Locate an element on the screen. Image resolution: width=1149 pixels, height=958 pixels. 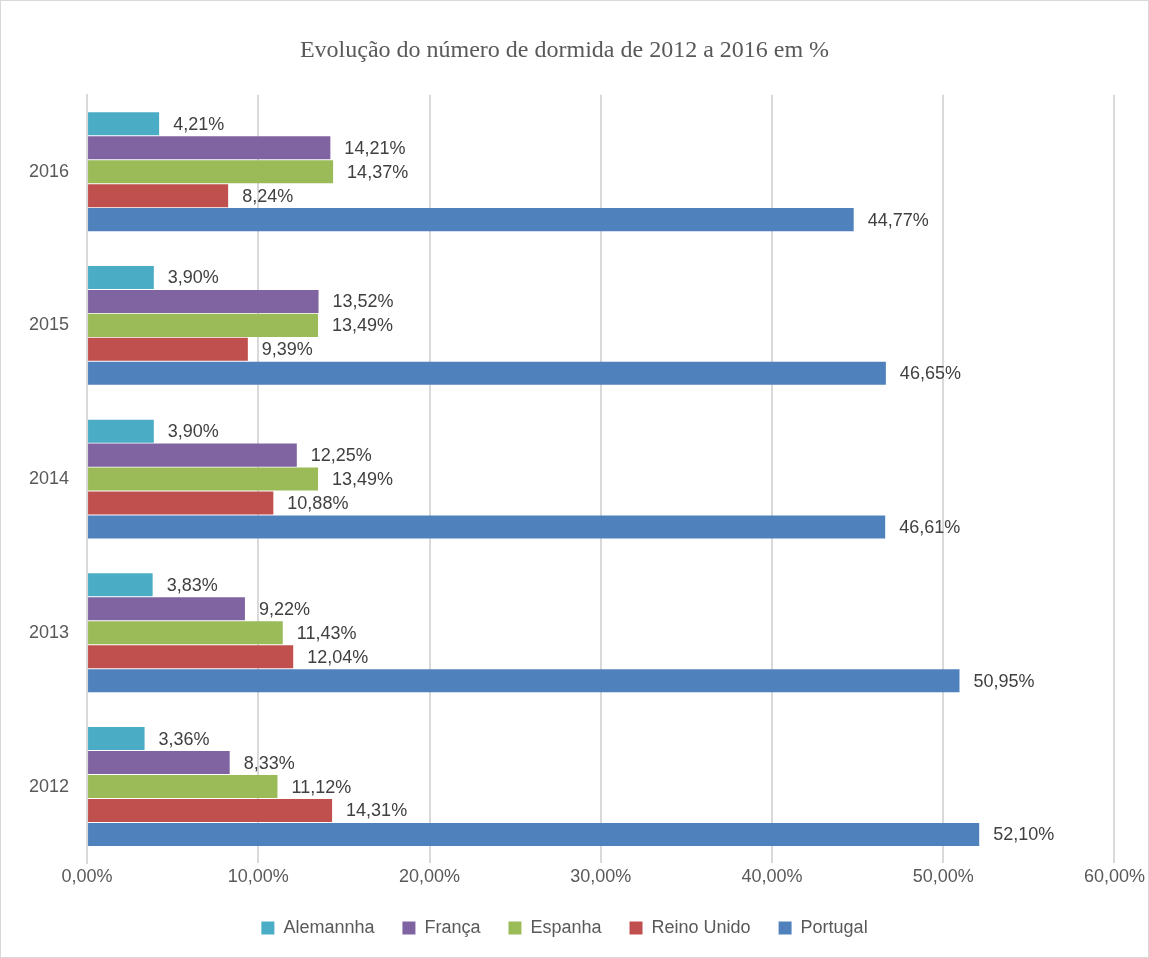
data-label: 50,95% is located at coordinates (1004, 680).